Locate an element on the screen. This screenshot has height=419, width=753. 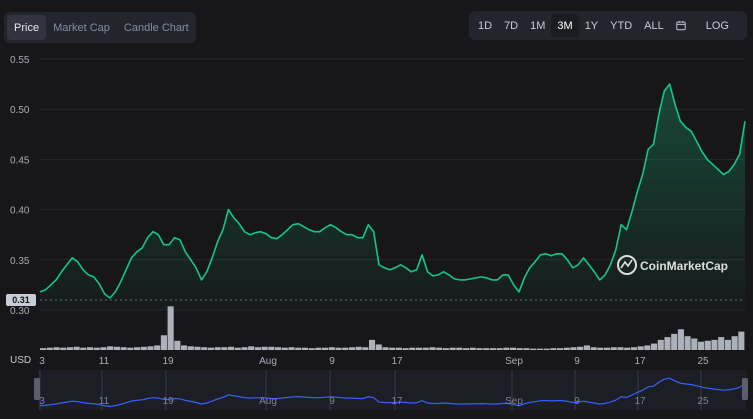
range-1m: 1M is located at coordinates (538, 25).